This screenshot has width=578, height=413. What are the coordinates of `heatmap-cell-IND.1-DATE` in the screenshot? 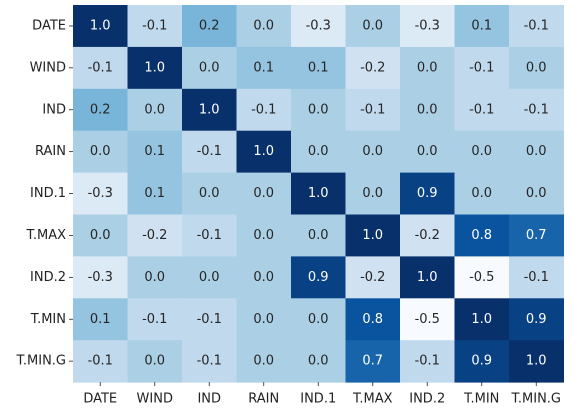 It's located at (100, 193).